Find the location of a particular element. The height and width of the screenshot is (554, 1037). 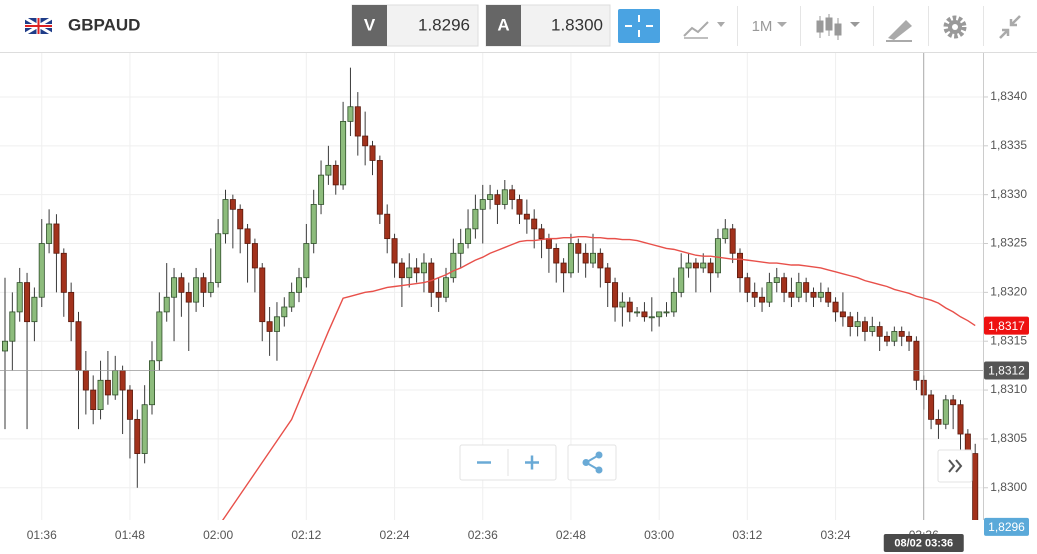

candle-style-button is located at coordinates (838, 27).